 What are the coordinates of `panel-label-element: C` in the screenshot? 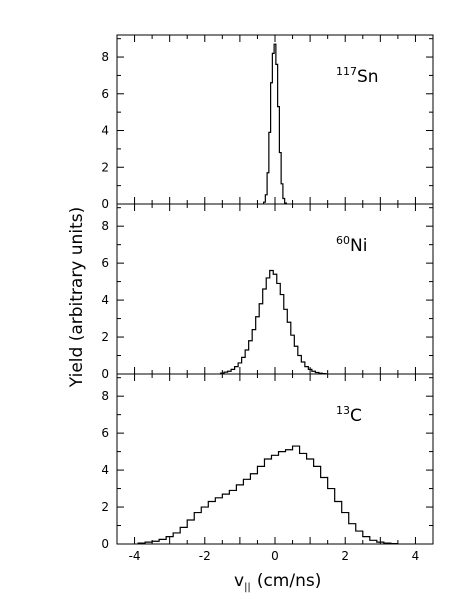 It's located at (356, 416).